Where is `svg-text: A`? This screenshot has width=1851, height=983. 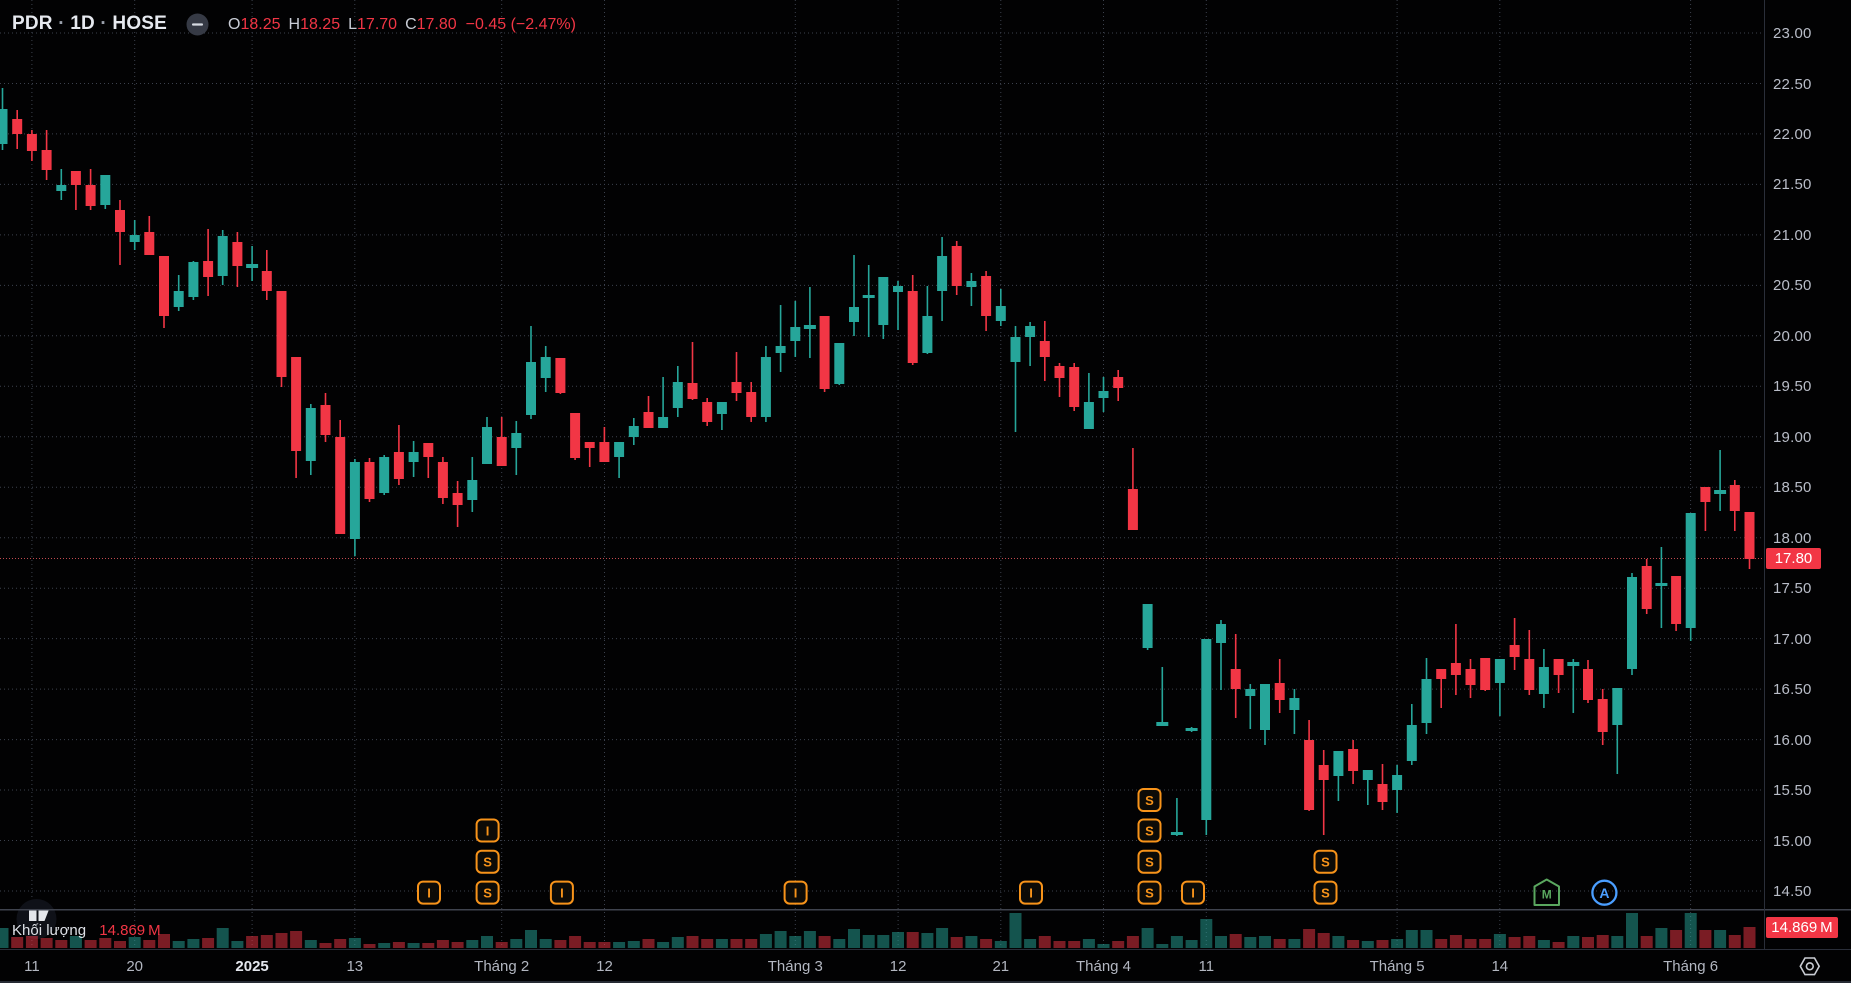 svg-text: A is located at coordinates (1604, 893).